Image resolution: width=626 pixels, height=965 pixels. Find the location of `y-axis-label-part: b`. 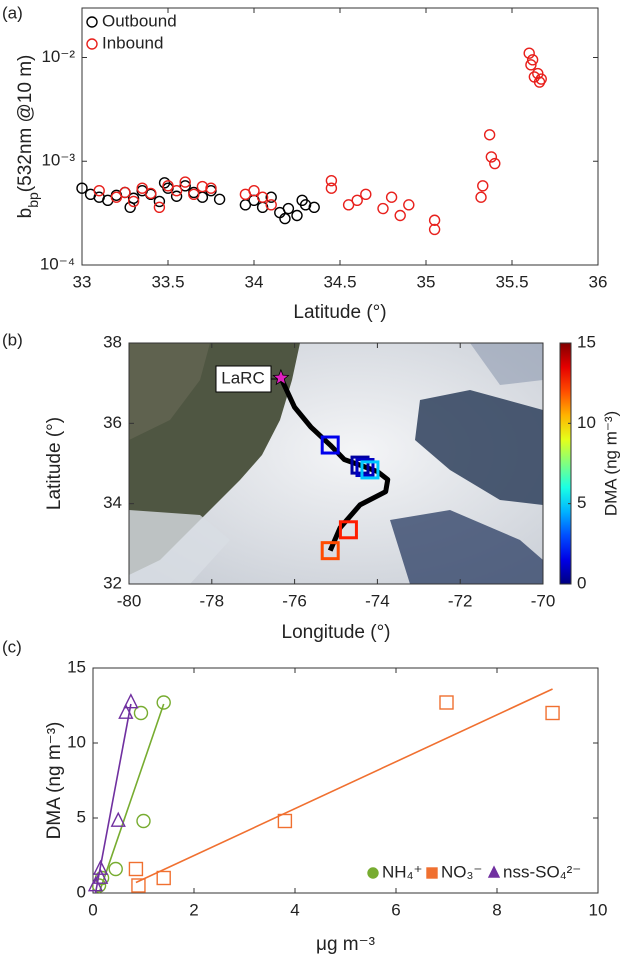

y-axis-label-part: b is located at coordinates (25, 213).